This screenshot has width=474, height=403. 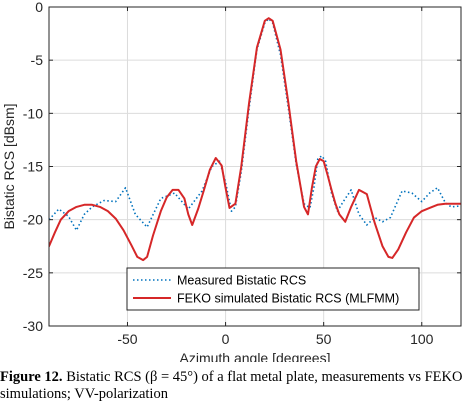 What do you see at coordinates (31, 377) in the screenshot?
I see `caption-label: Figure 12.` at bounding box center [31, 377].